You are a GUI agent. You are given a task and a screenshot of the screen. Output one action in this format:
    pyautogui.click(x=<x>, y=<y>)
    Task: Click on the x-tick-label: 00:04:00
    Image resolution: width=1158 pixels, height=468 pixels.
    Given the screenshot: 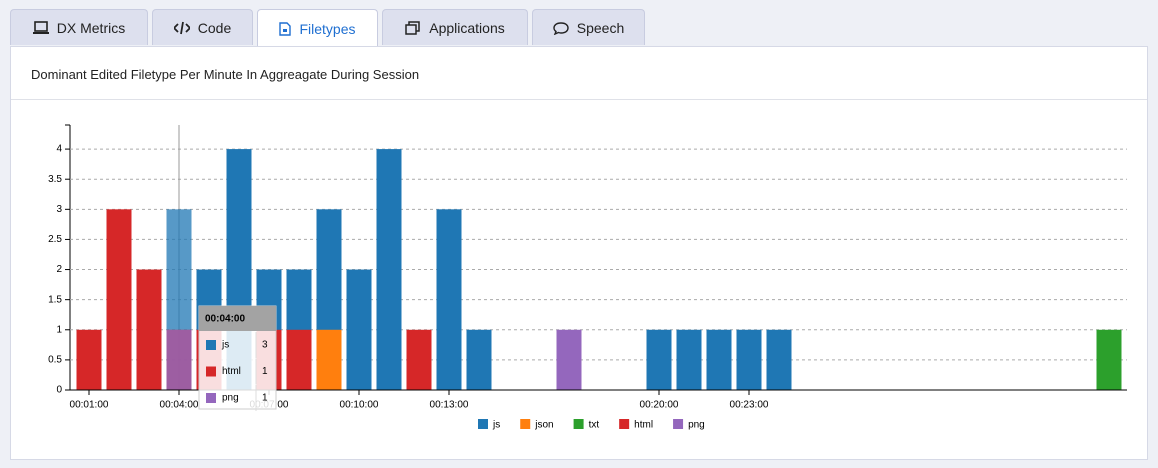 What is the action you would take?
    pyautogui.click(x=179, y=405)
    